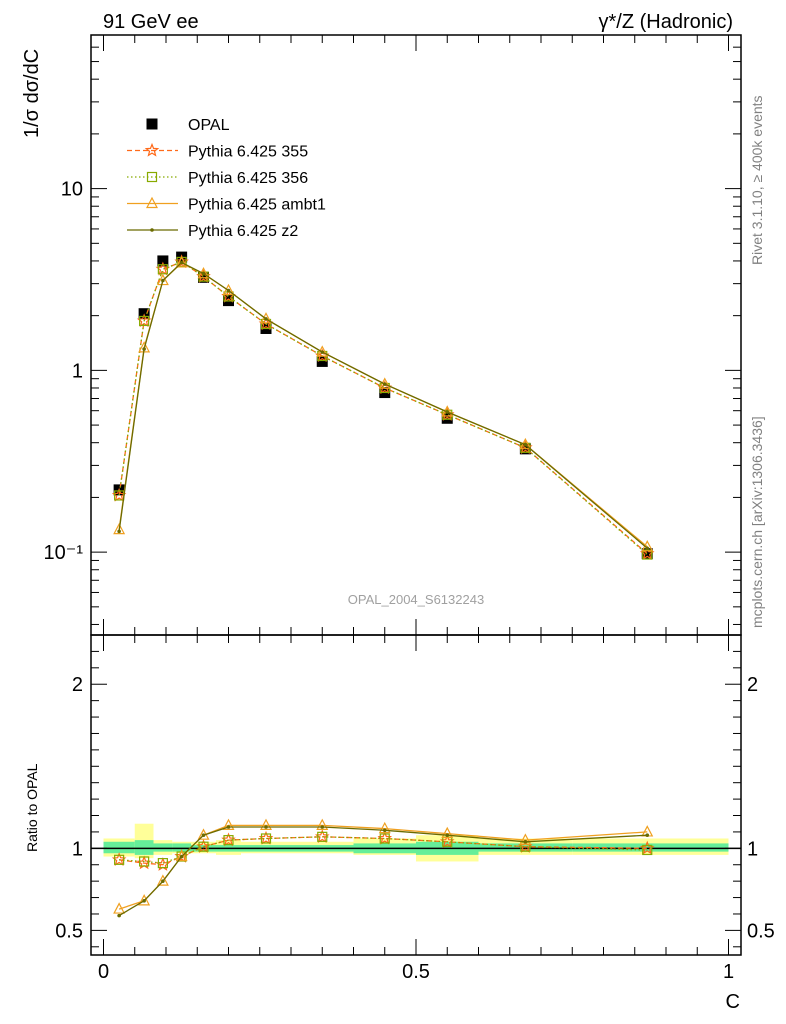 The image size is (786, 1024). What do you see at coordinates (151, 22) in the screenshot?
I see `header-left: 91 GeV ee` at bounding box center [151, 22].